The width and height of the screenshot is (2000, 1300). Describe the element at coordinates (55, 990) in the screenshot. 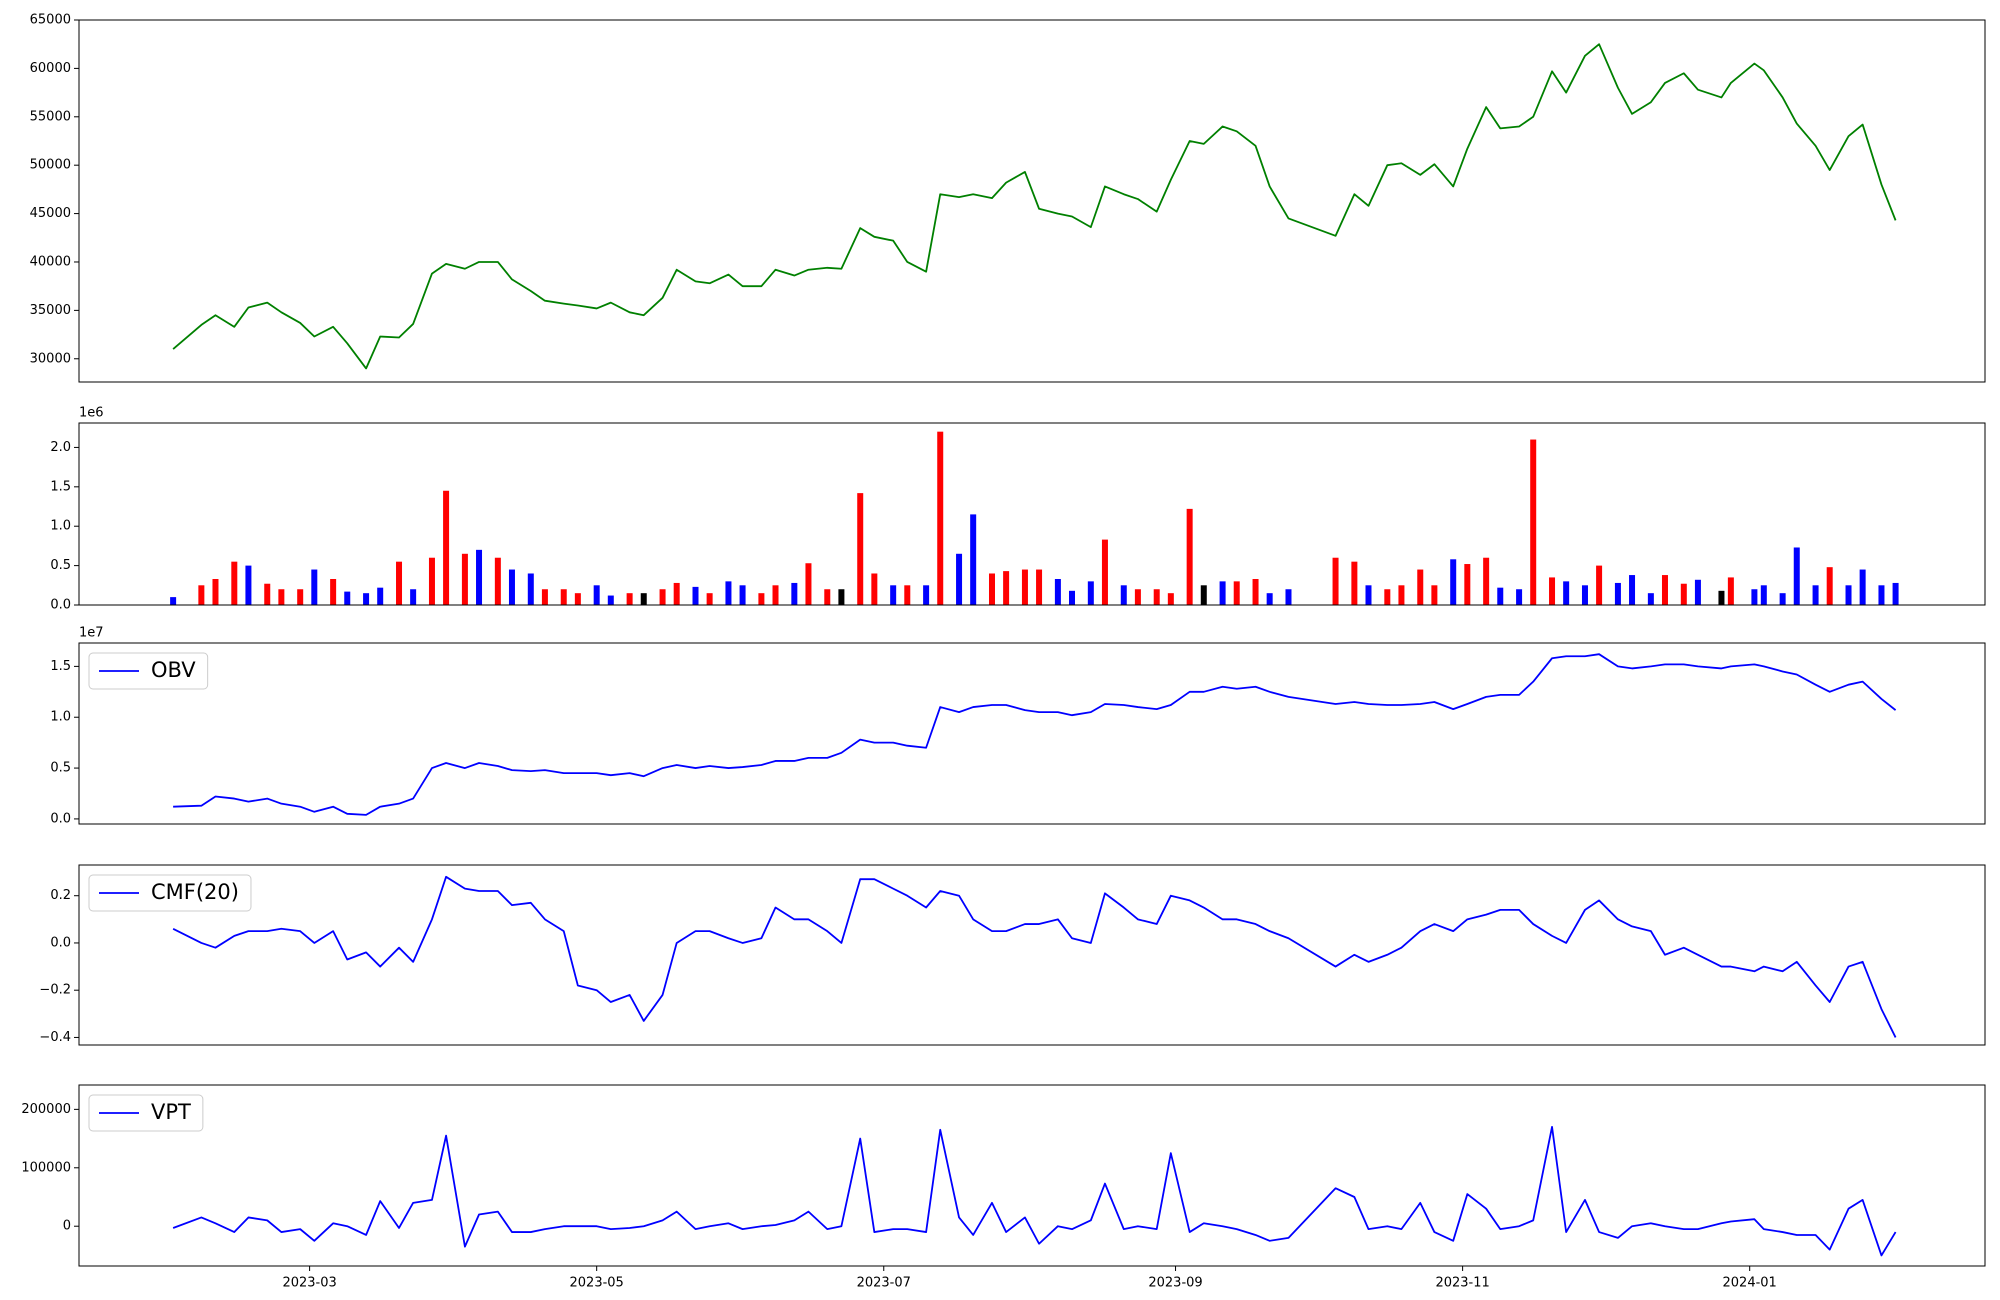

I see `y-tick-label: −0.2` at that location.